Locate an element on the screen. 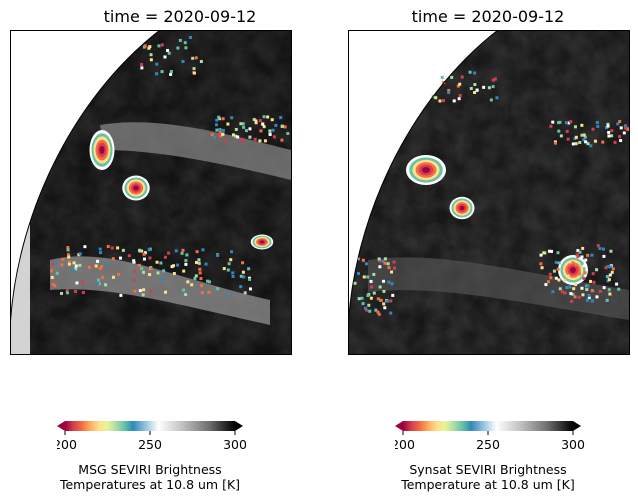 The width and height of the screenshot is (638, 502). colorbar2-max-extend is located at coordinates (577, 426).